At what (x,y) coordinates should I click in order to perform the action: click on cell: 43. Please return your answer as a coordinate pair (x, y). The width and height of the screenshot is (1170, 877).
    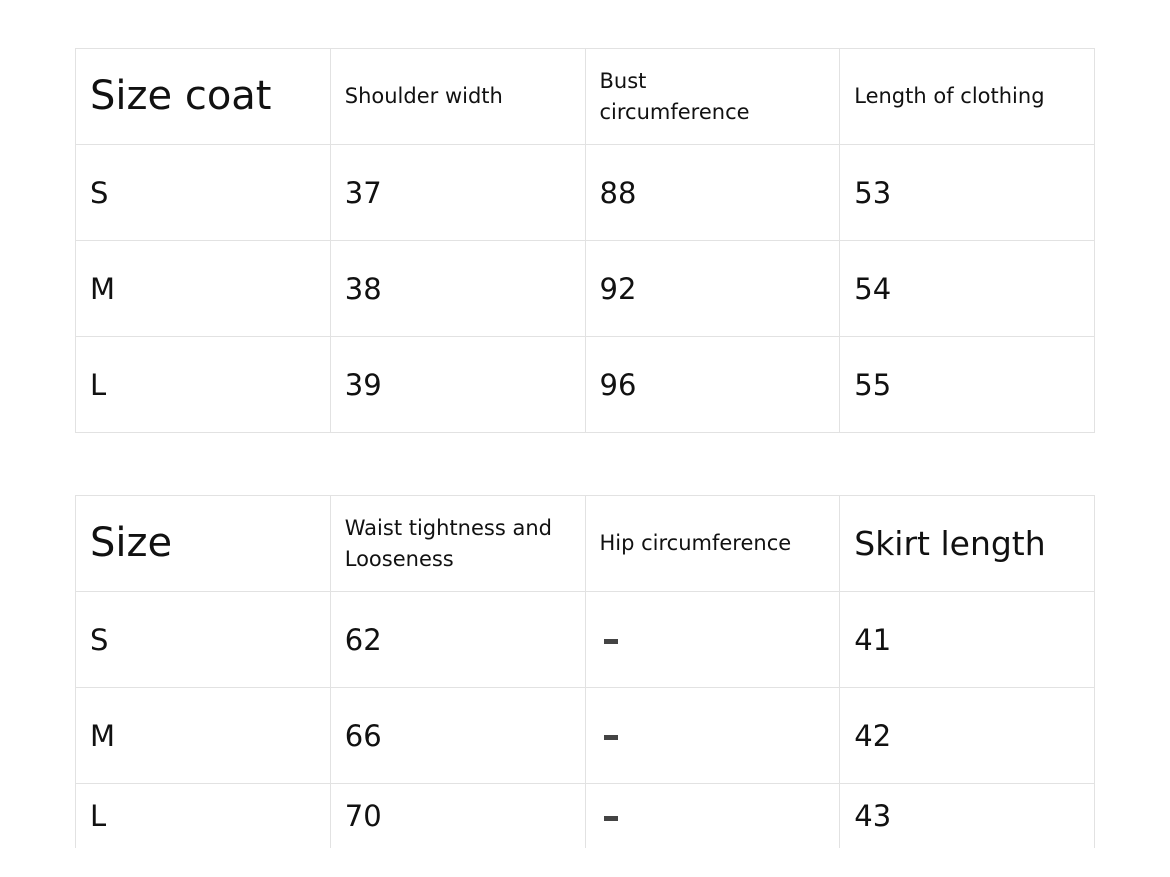
    Looking at the image, I should click on (967, 815).